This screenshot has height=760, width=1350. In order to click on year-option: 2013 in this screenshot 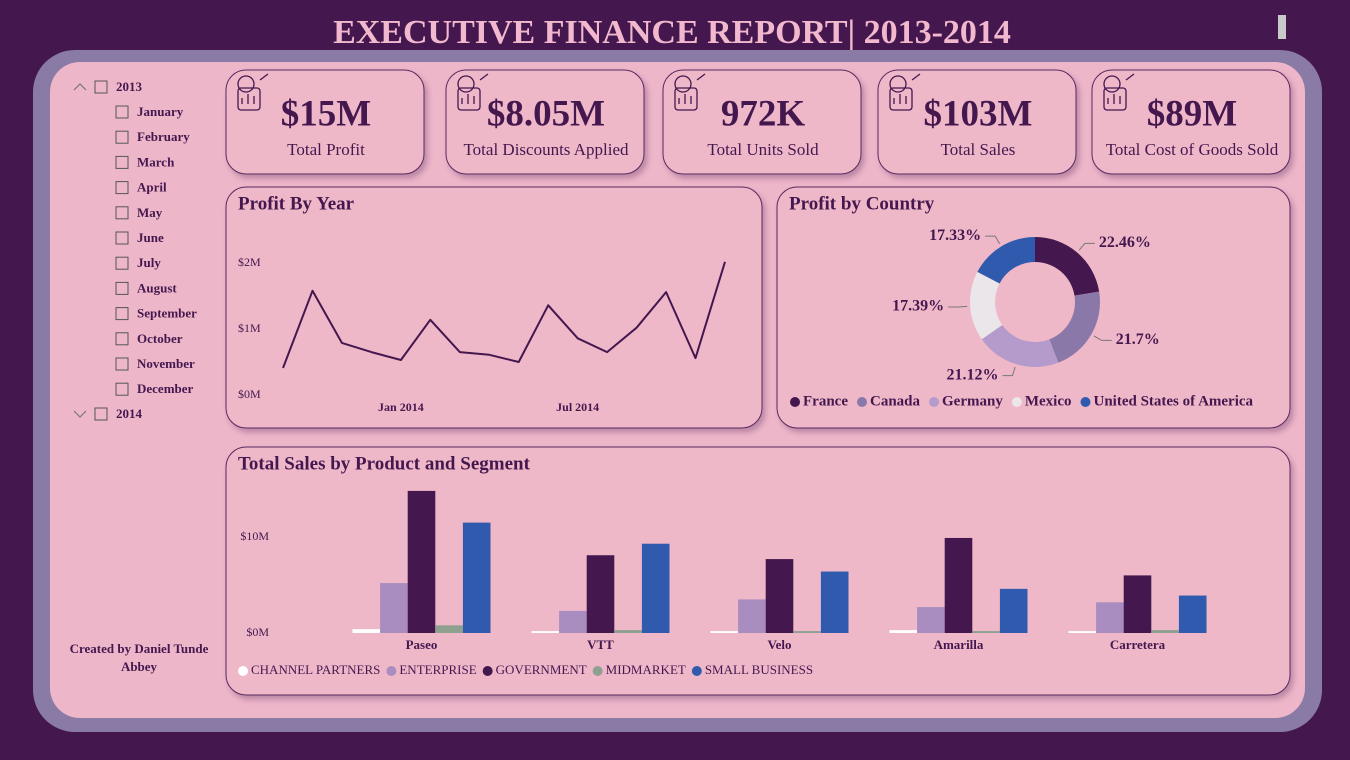, I will do `click(129, 86)`.